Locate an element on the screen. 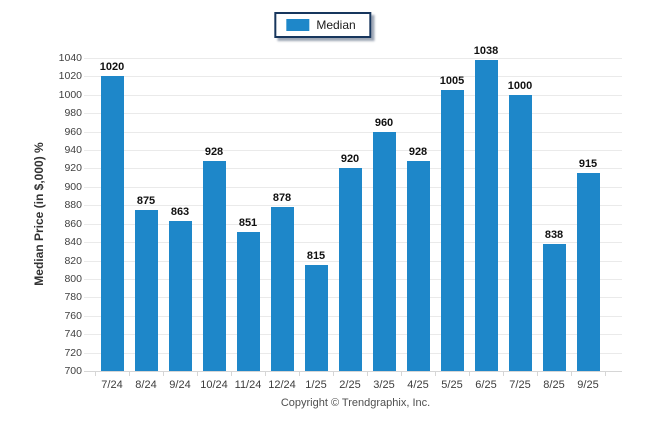 The image size is (646, 434). bar-value-label: 920 is located at coordinates (350, 159).